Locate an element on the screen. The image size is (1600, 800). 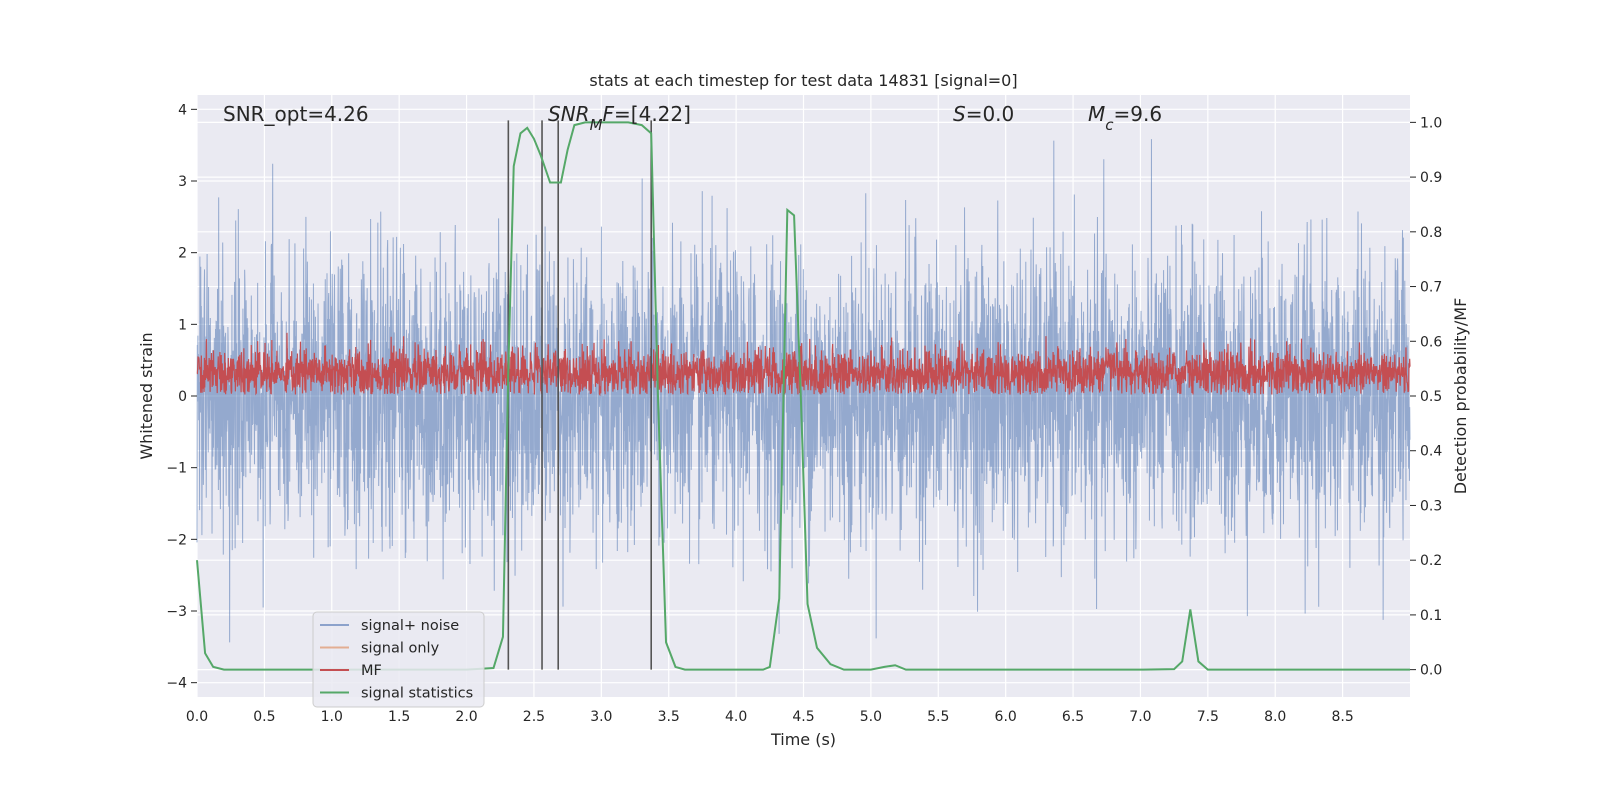
y2-tick-label: 0.8 is located at coordinates (1431, 233).